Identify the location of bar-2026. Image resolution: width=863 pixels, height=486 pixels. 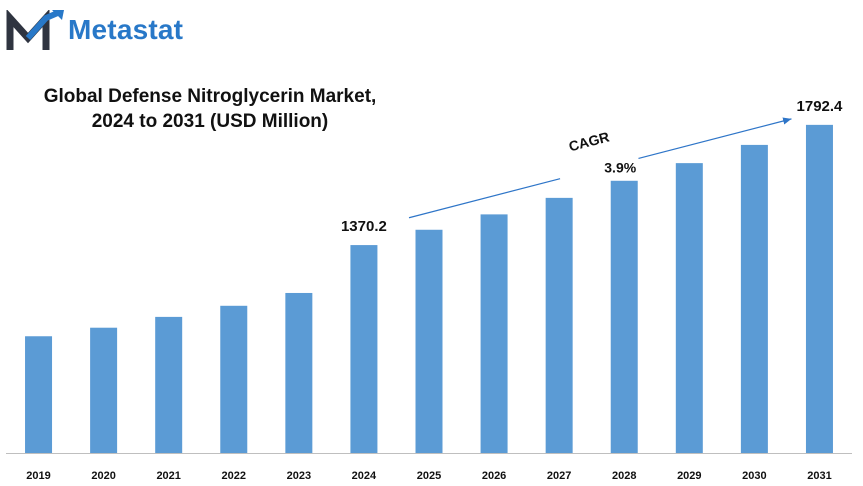
(494, 333).